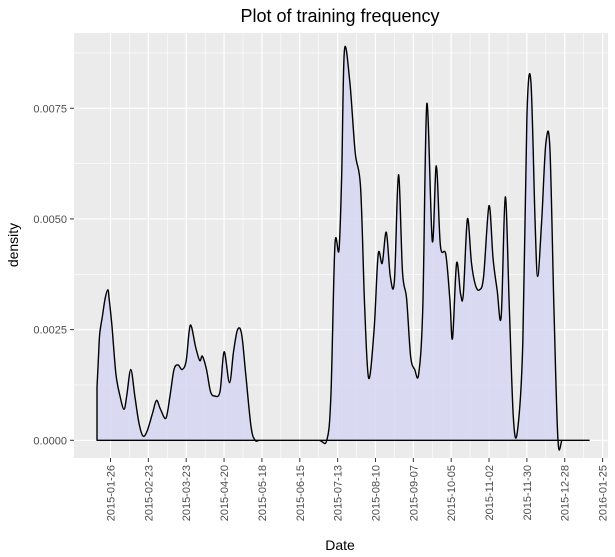  What do you see at coordinates (263, 493) in the screenshot?
I see `x-tick-label: 2015-05-18` at bounding box center [263, 493].